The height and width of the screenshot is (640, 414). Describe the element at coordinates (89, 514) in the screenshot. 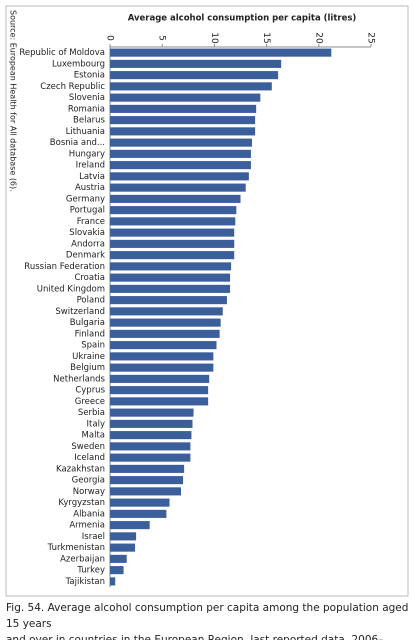

I see `y-tick-label: Albania` at that location.